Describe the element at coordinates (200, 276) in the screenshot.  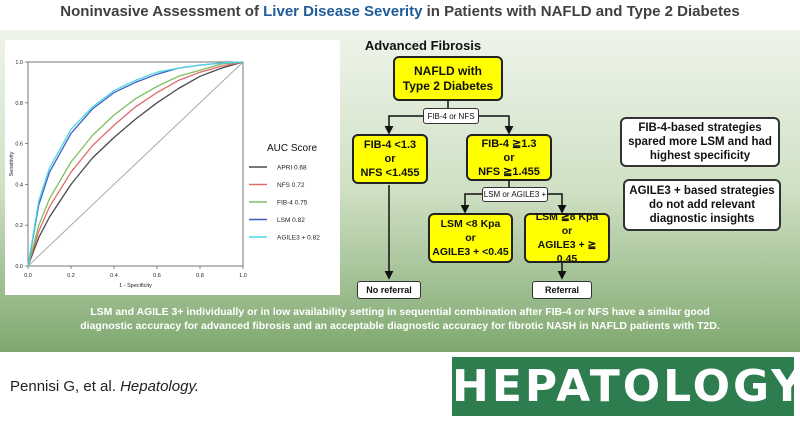
I see `x-tick-label: 0.8` at that location.